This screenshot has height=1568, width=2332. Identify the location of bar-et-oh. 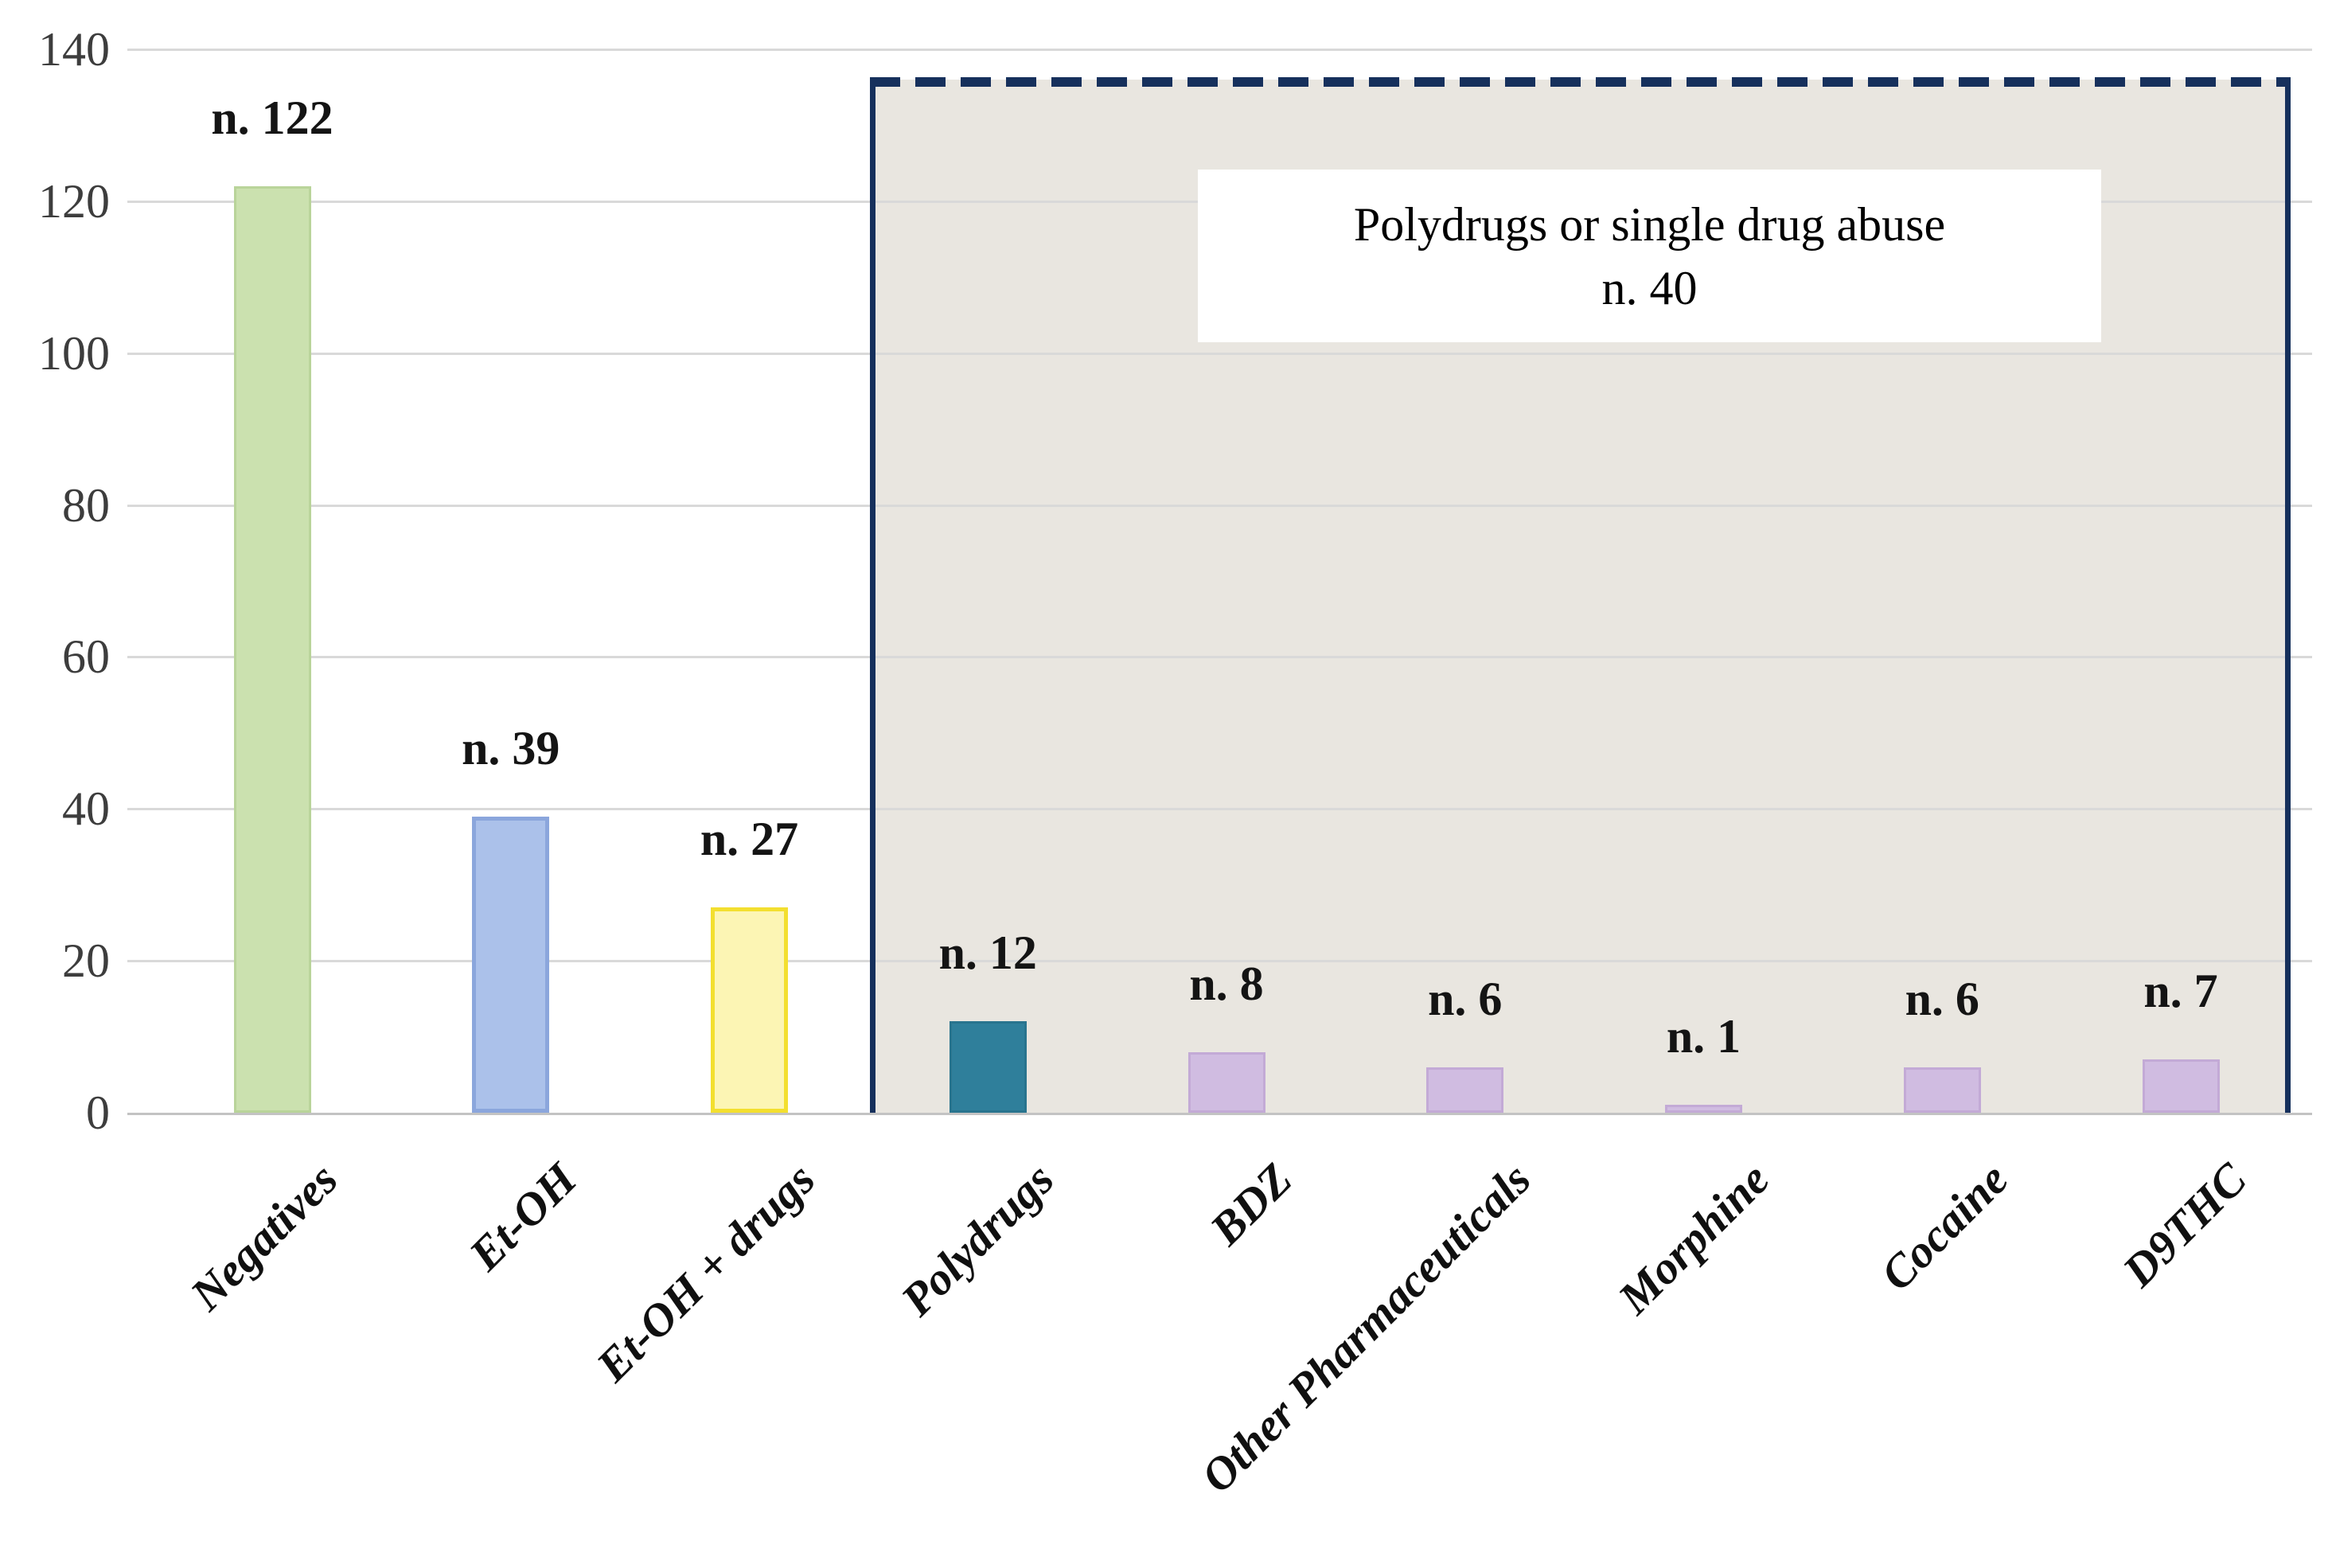
(511, 965).